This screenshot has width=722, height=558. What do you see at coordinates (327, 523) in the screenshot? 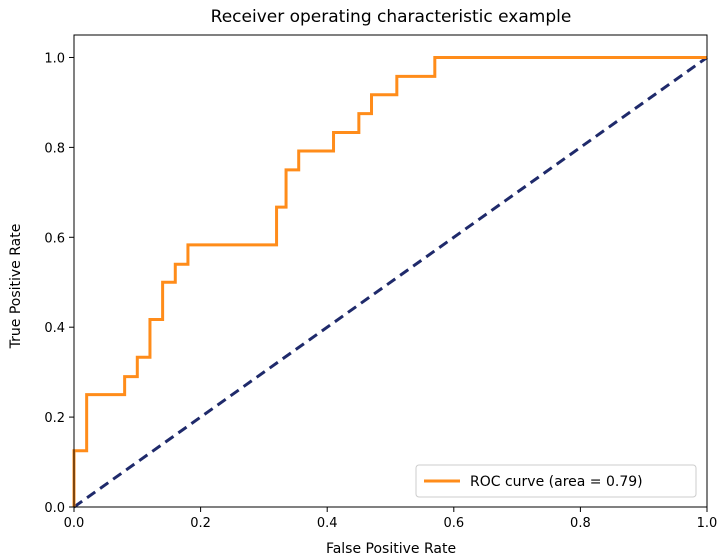
I see `x-tick-label: 0.4` at bounding box center [327, 523].